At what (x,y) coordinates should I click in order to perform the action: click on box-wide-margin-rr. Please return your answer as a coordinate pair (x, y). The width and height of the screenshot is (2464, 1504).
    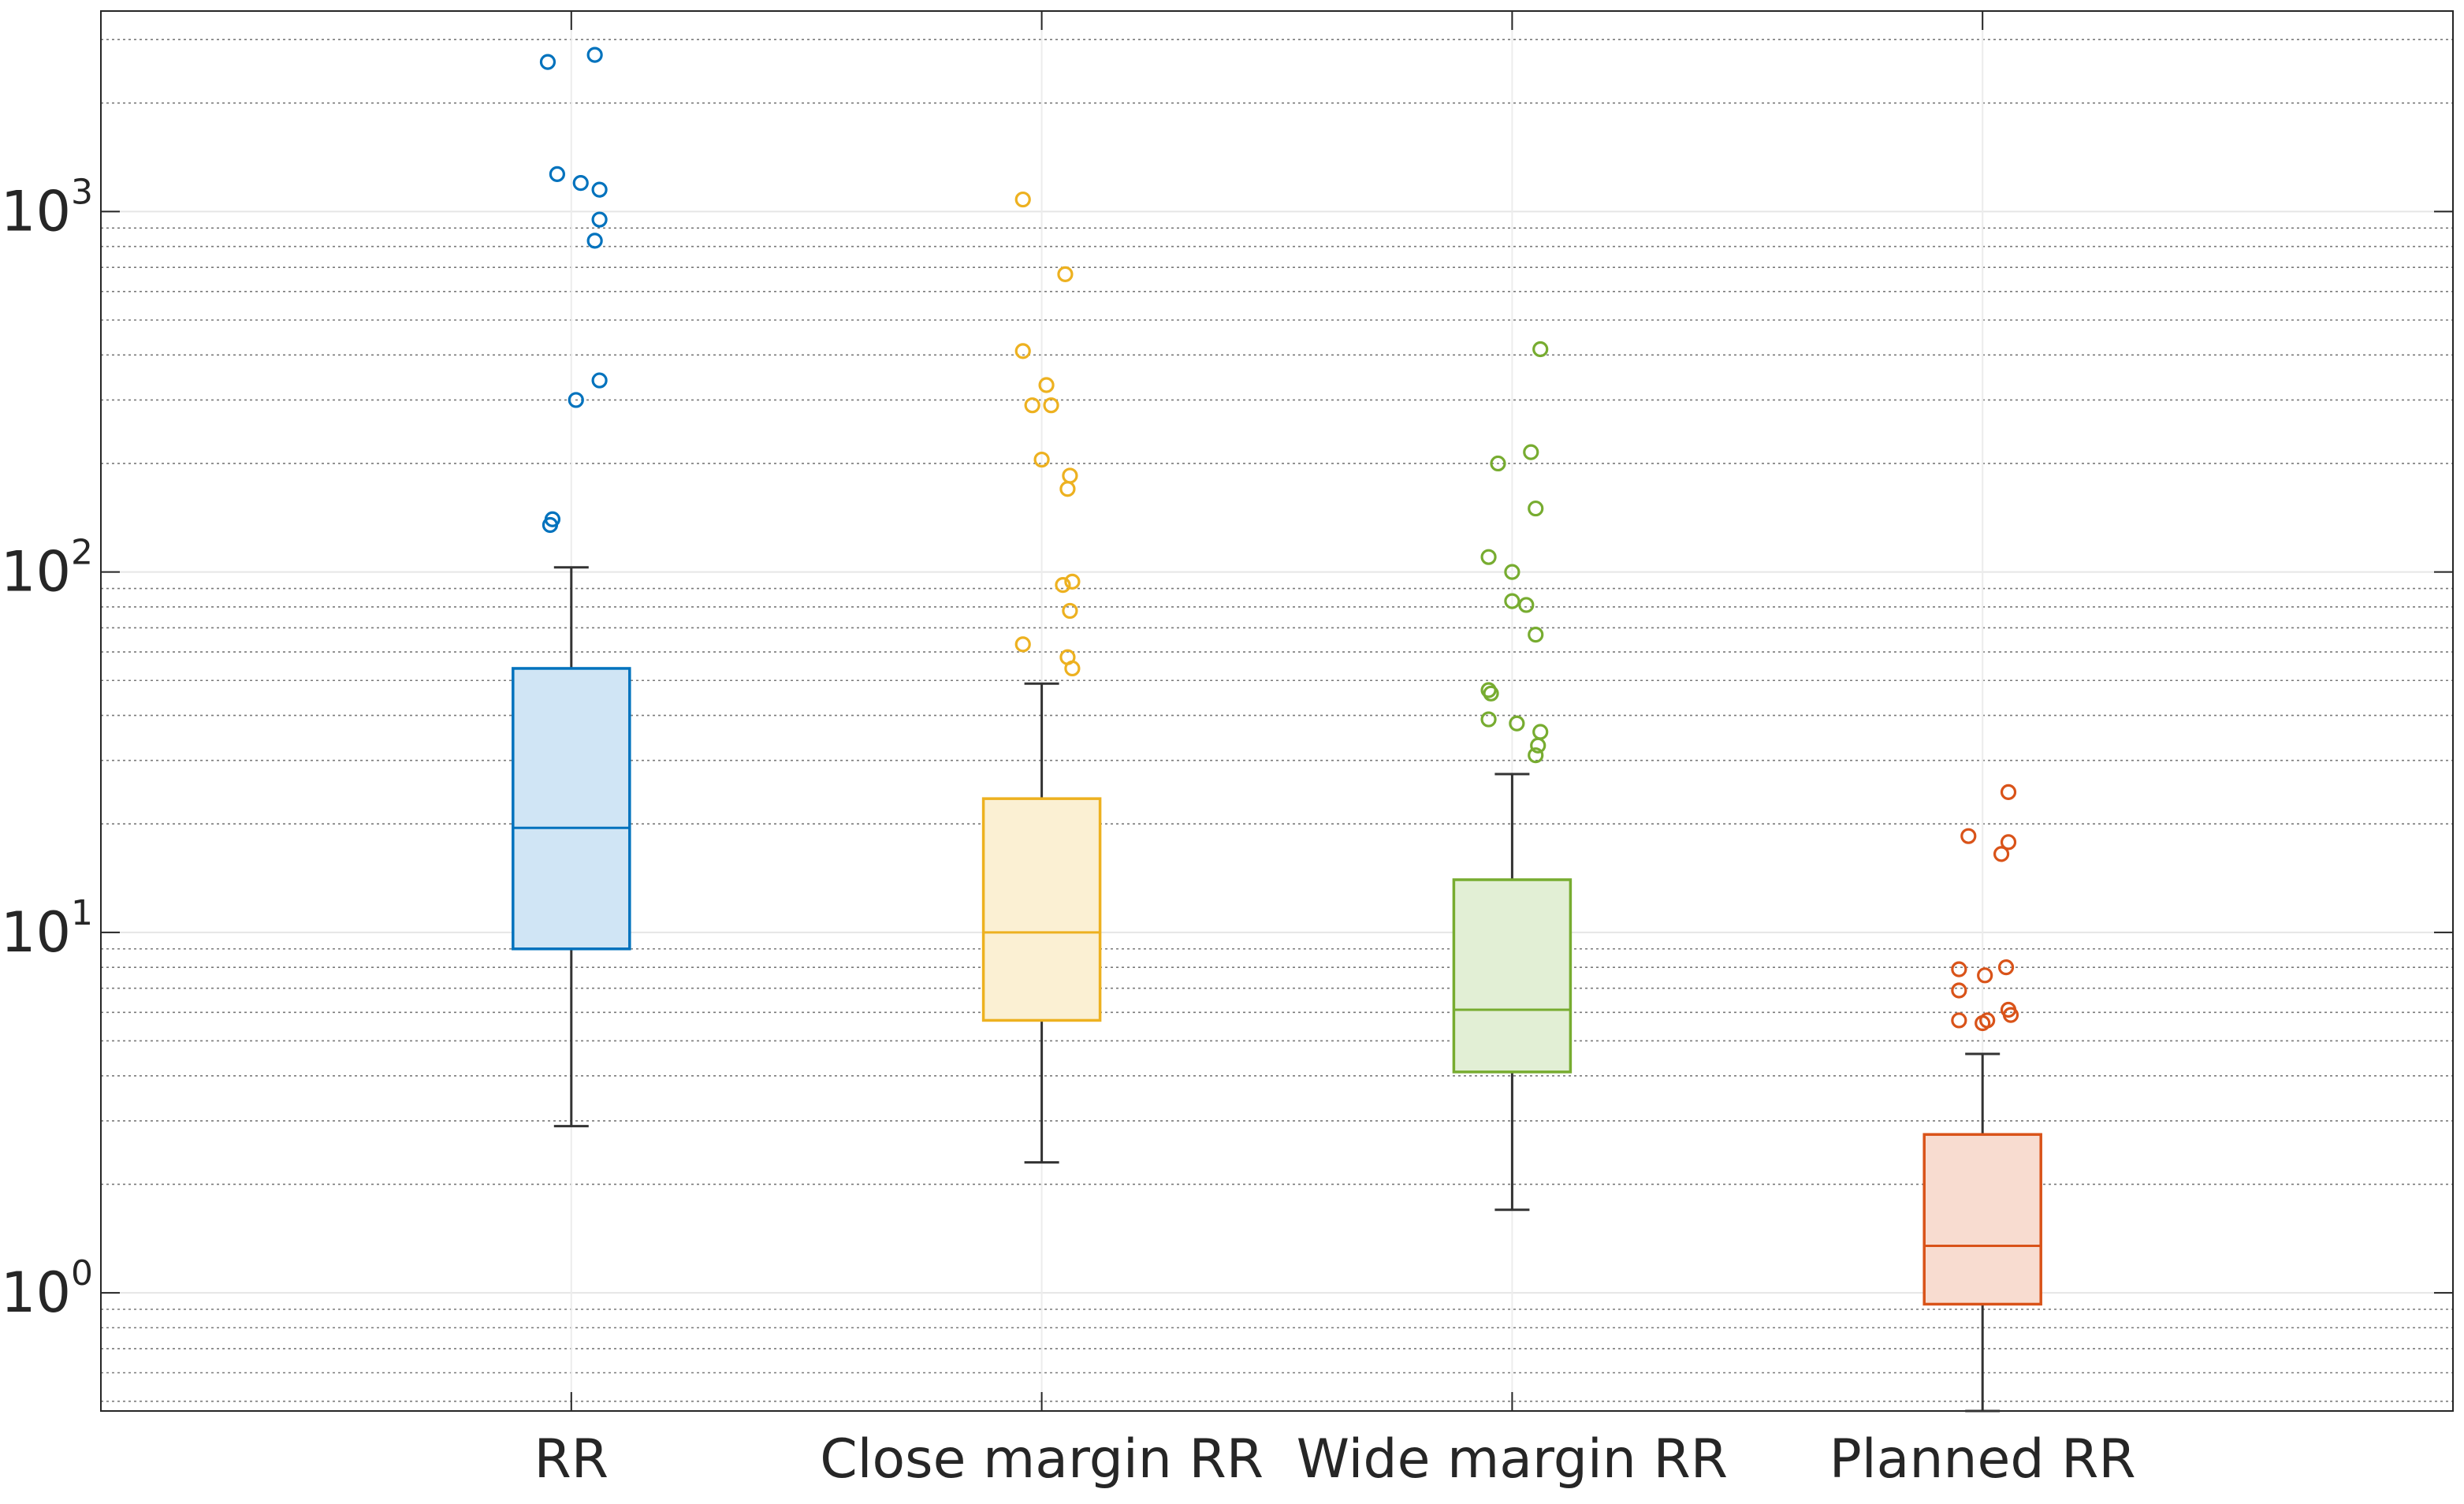
    Looking at the image, I should click on (1513, 776).